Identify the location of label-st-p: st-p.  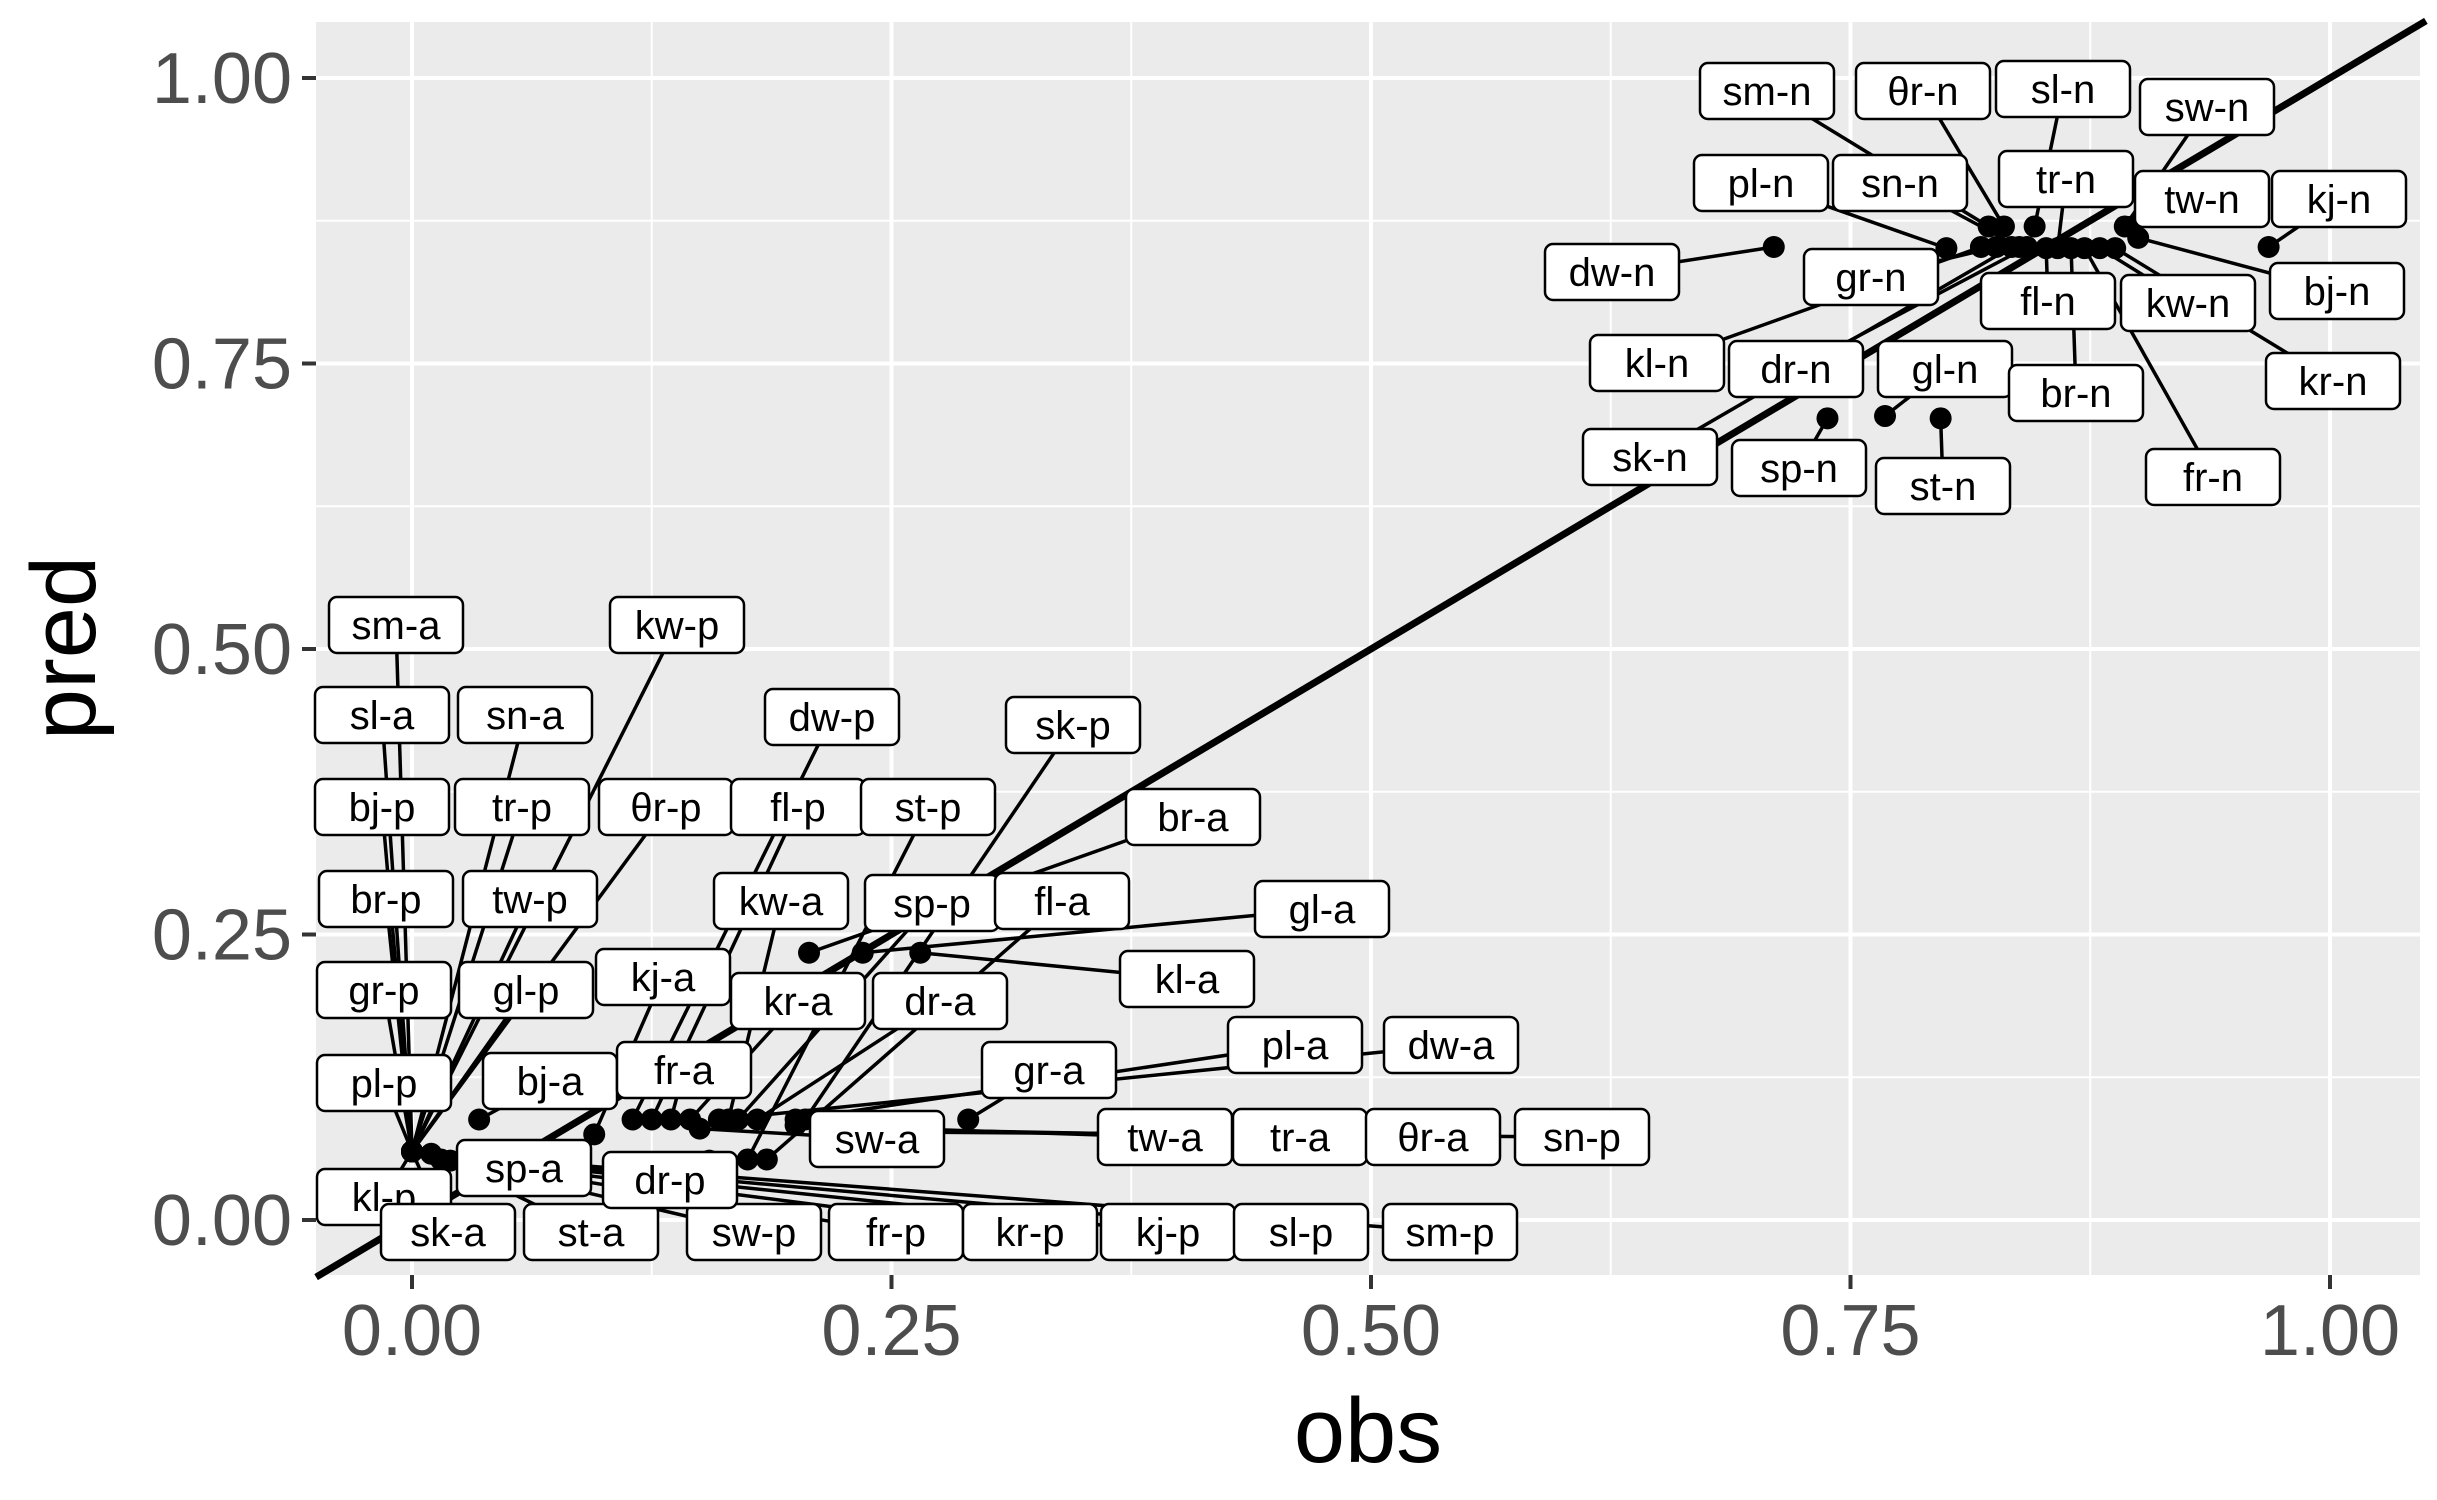
(928, 807).